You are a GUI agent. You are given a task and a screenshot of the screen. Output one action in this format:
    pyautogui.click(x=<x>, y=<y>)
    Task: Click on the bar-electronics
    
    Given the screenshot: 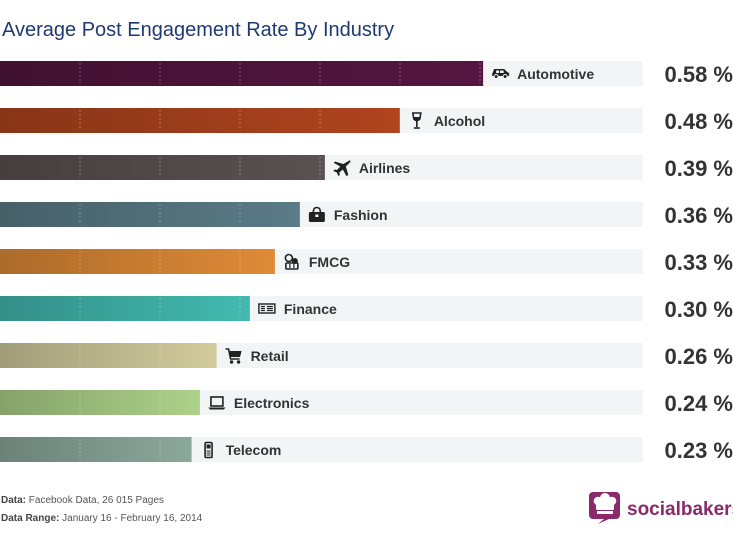 What is the action you would take?
    pyautogui.click(x=100, y=402)
    